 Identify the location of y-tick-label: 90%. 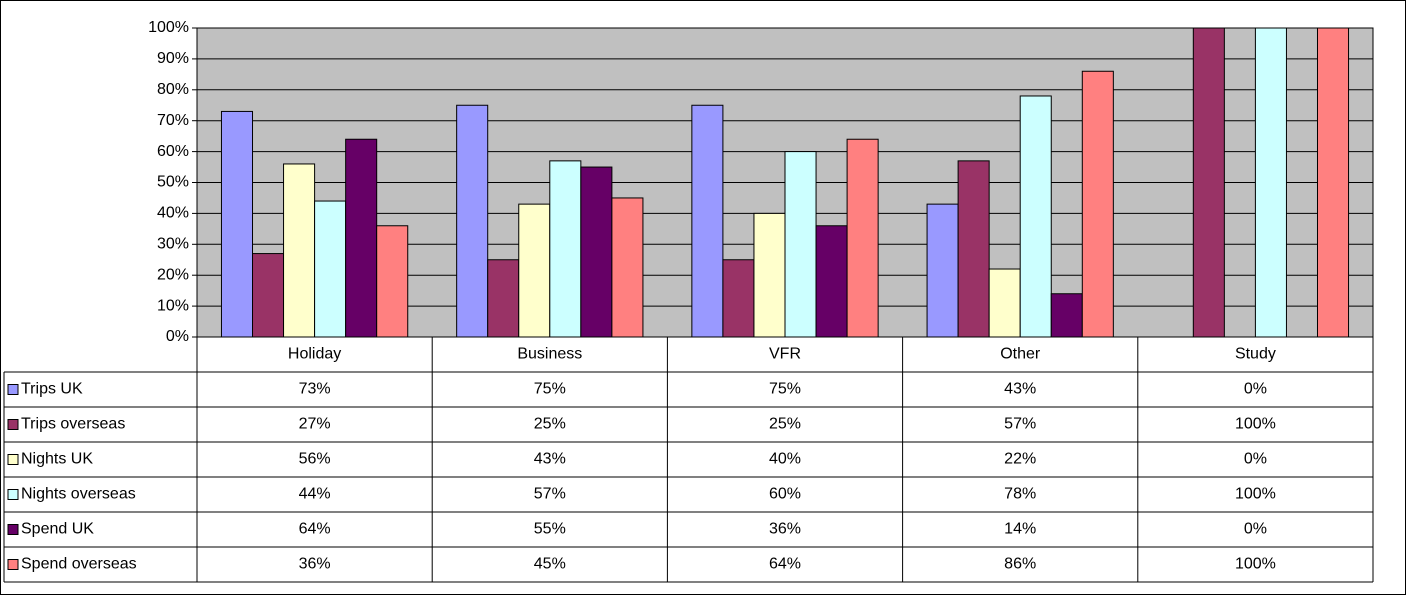
(173, 58).